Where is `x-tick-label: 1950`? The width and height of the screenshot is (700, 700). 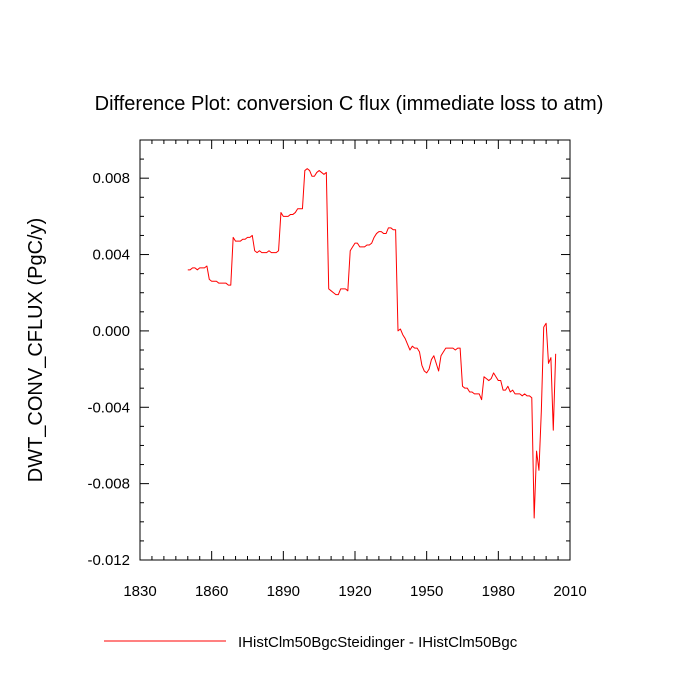
x-tick-label: 1950 is located at coordinates (426, 591).